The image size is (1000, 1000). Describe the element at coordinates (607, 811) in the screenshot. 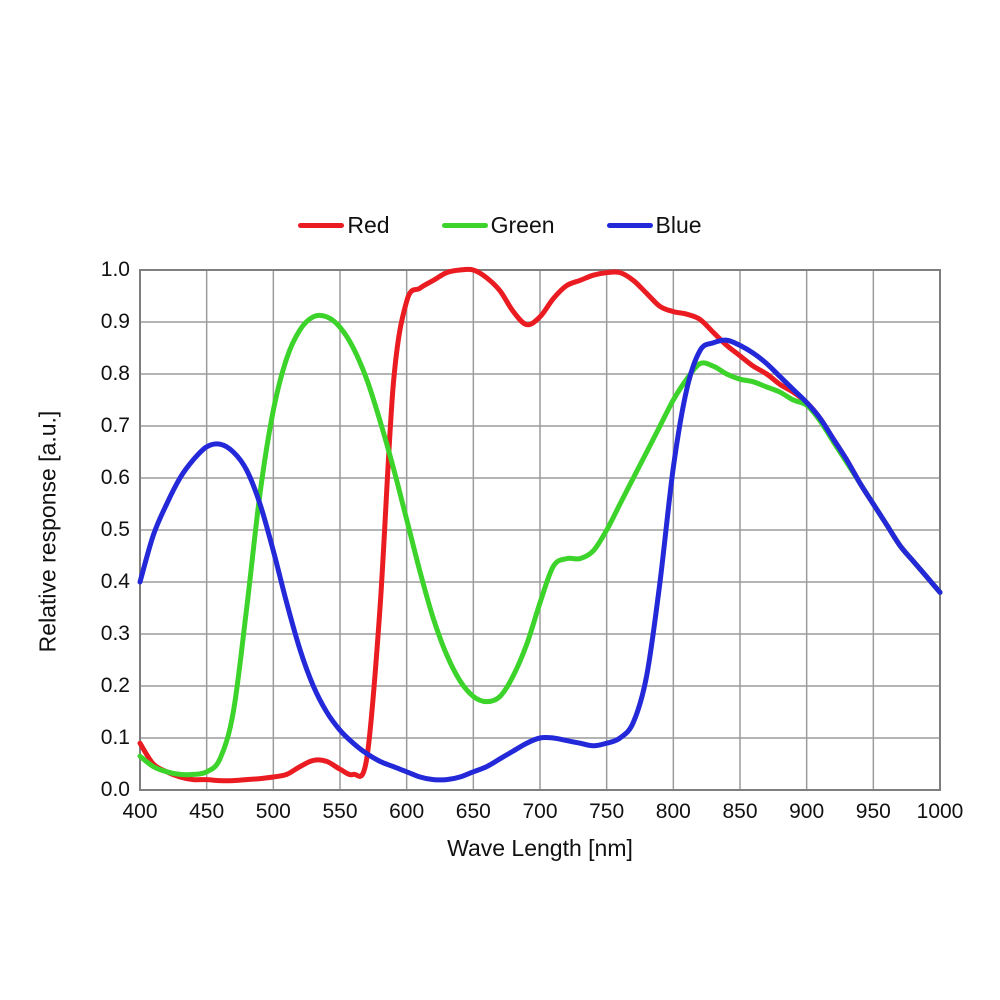

I see `x-tick-label: 750` at that location.